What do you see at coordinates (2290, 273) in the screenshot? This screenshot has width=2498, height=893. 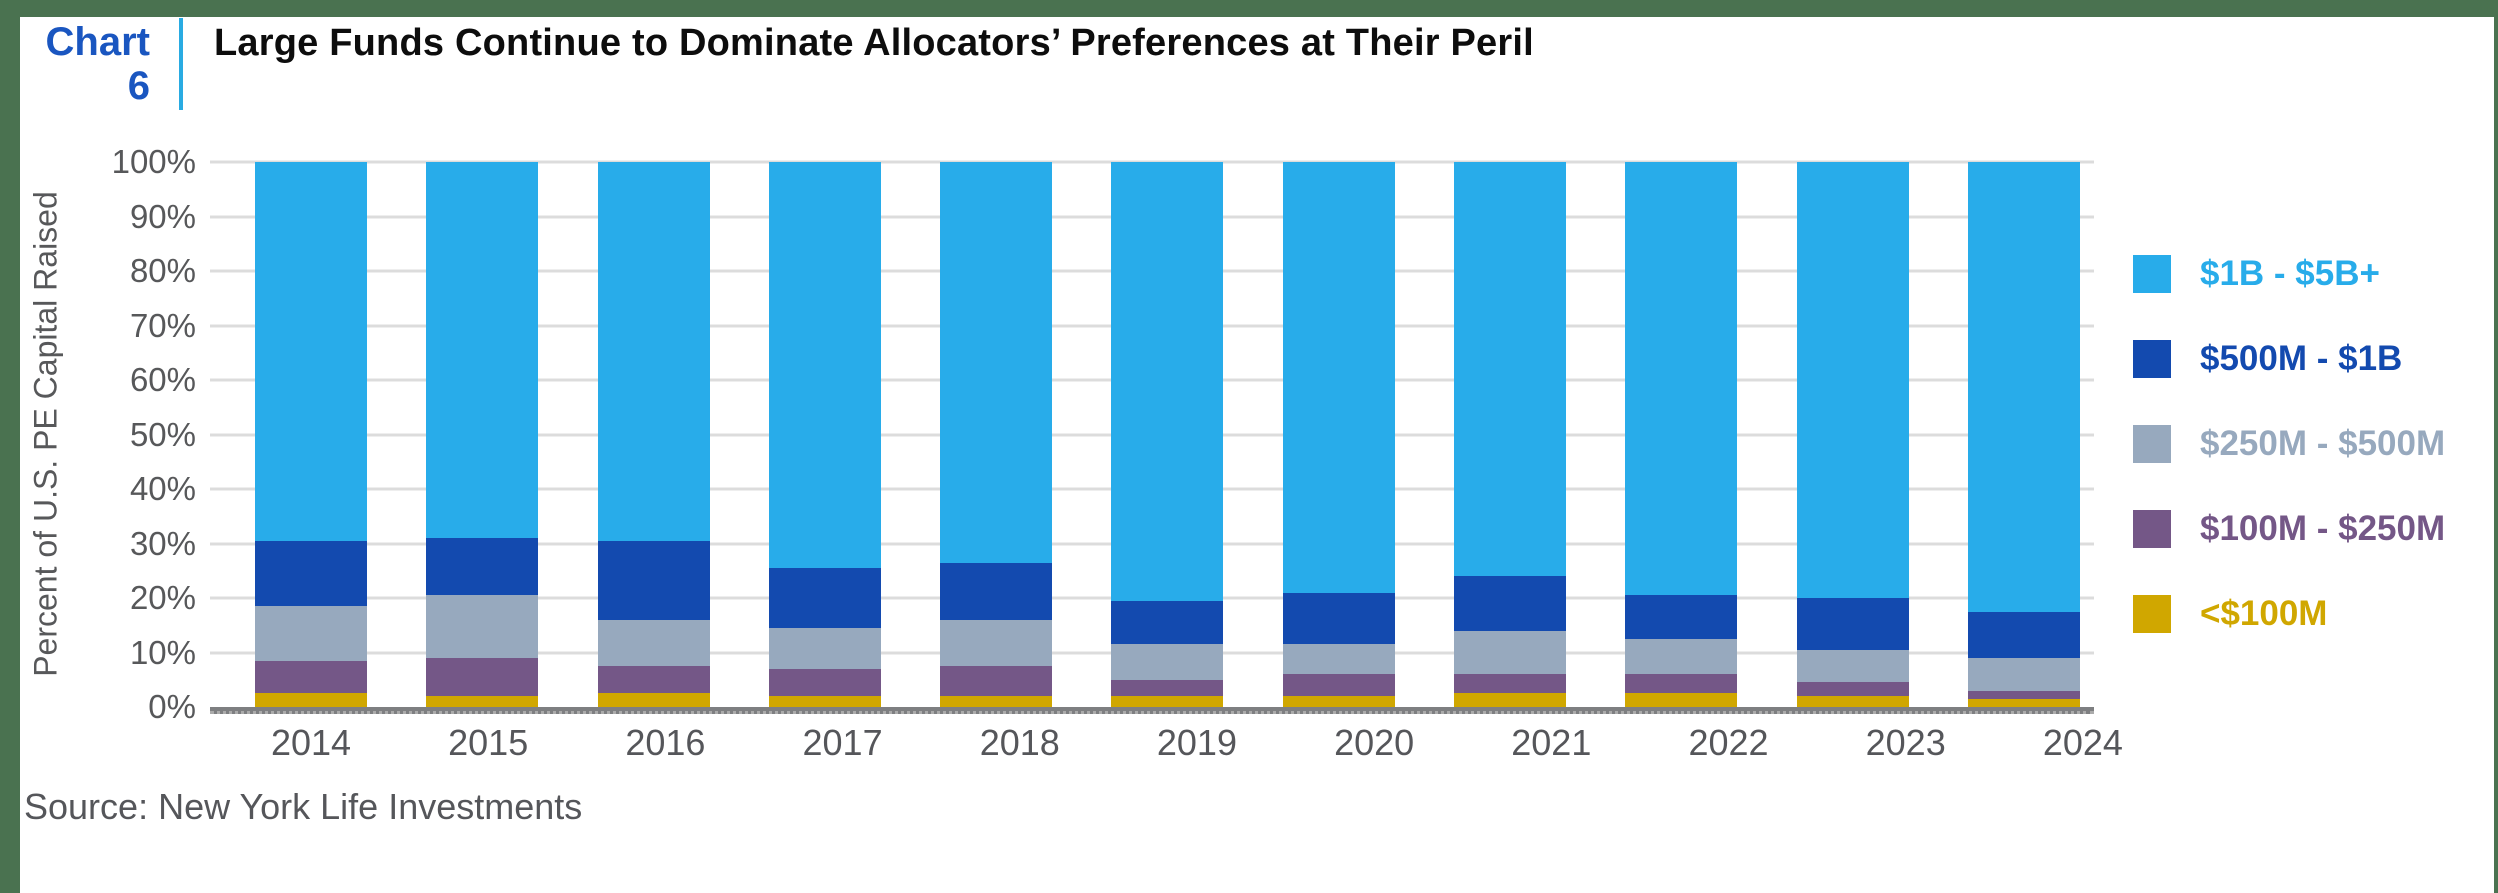 I see `legend-label: $1B - $5B+` at bounding box center [2290, 273].